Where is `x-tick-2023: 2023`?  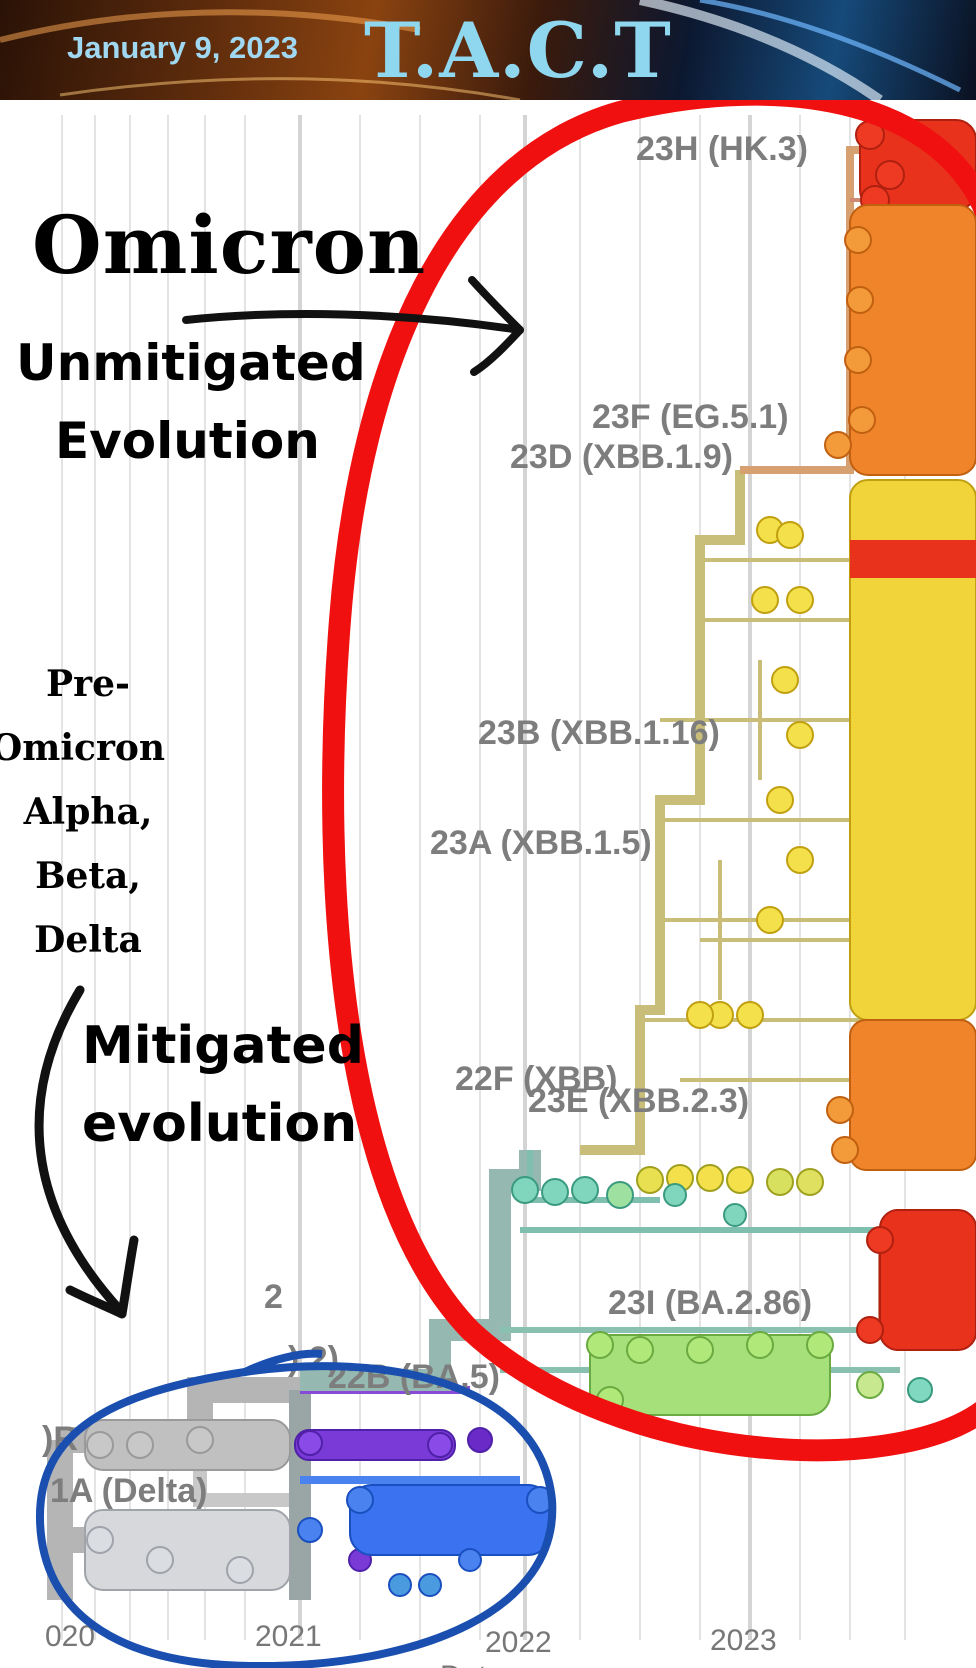
x-tick-2023: 2023 is located at coordinates (743, 1640).